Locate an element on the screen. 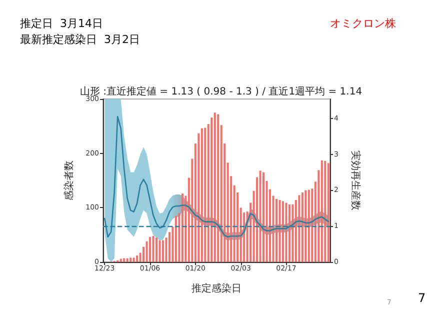  chart-title: 山形 :直近推定値 = 1.13 ( 0.98 - 1.3 ) / 直近1週平均 = 1.14 is located at coordinates (221, 92).